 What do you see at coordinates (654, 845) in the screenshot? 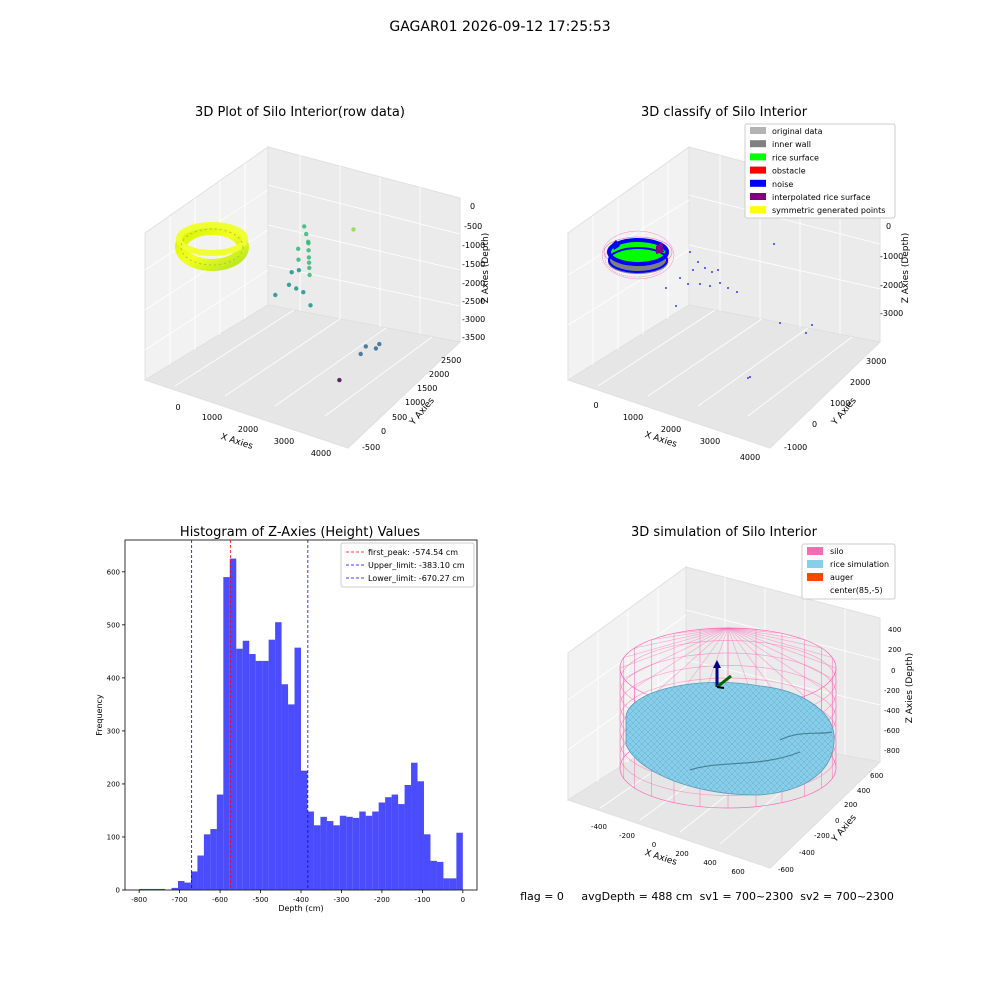
I see `sim-x-tick: 0` at bounding box center [654, 845].